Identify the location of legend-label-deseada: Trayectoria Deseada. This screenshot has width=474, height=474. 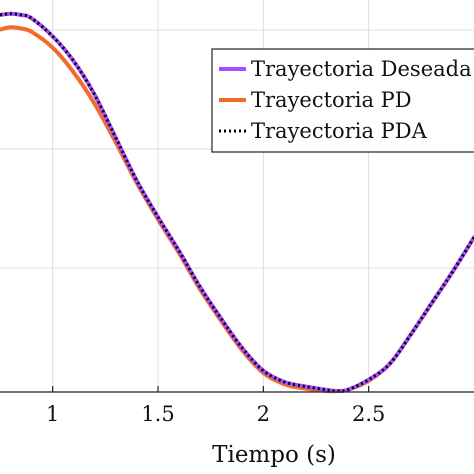
(361, 69).